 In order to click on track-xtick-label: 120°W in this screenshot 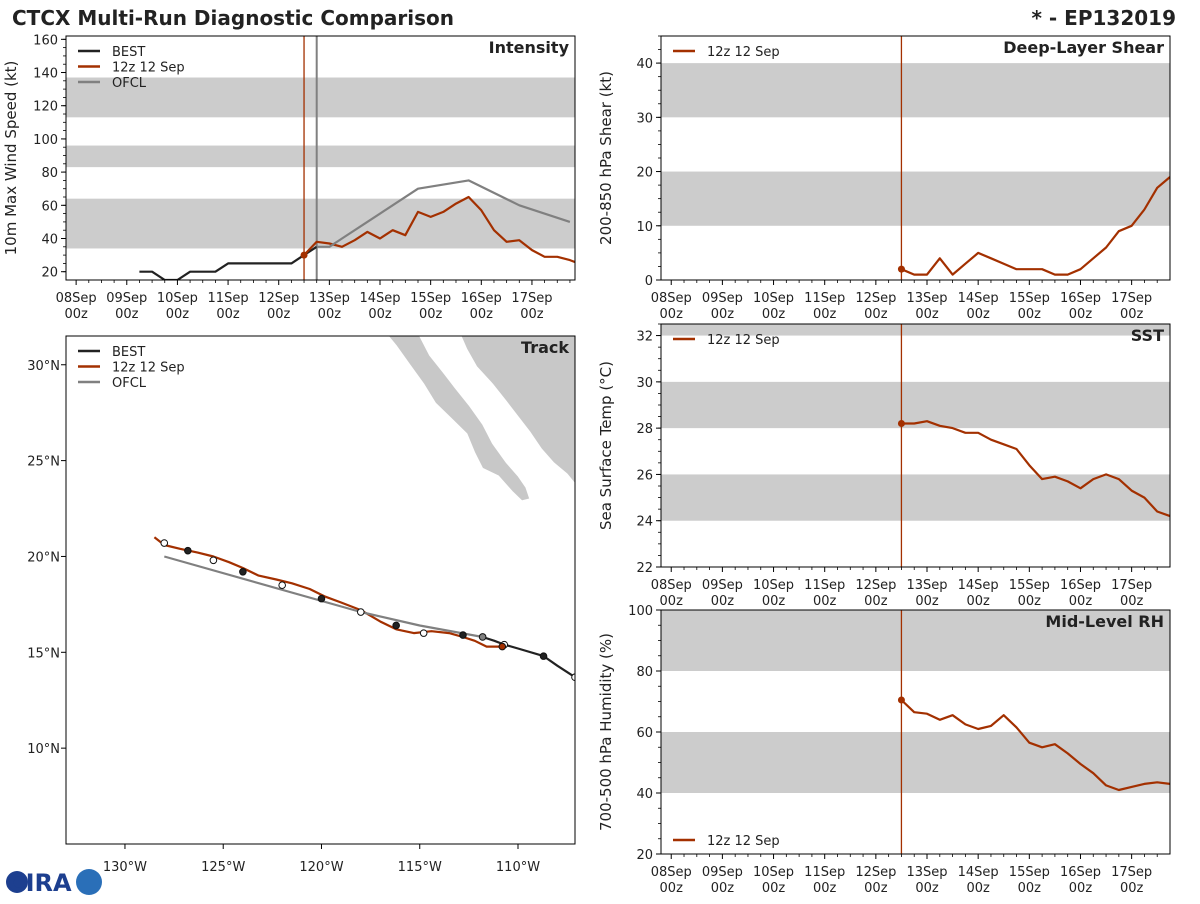, I will do `click(321, 867)`.